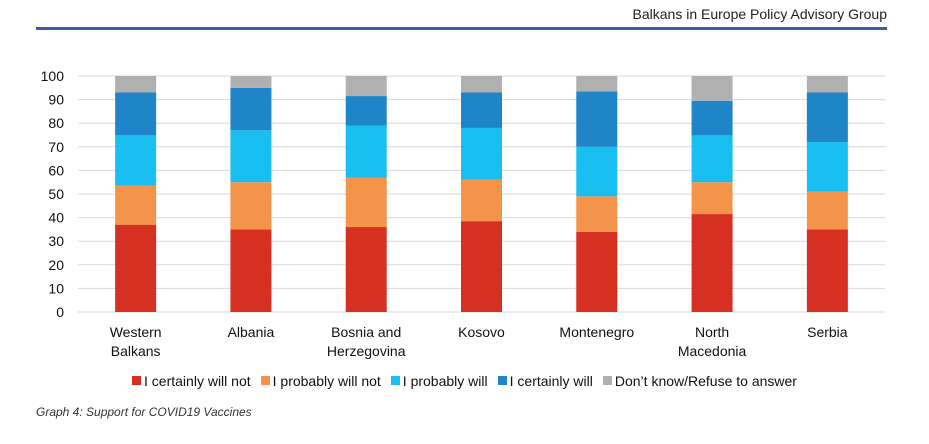 This screenshot has height=444, width=929. I want to click on legend-item: I probably will, so click(439, 380).